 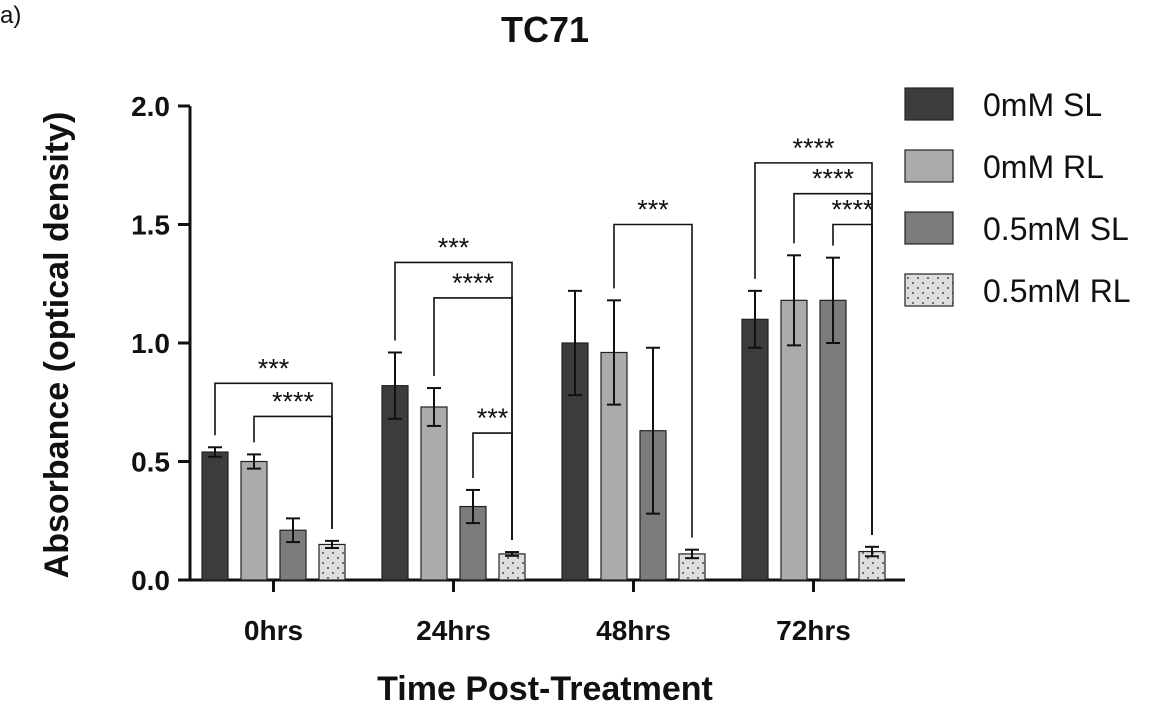 What do you see at coordinates (150, 462) in the screenshot?
I see `y-tick-label: 0.5` at bounding box center [150, 462].